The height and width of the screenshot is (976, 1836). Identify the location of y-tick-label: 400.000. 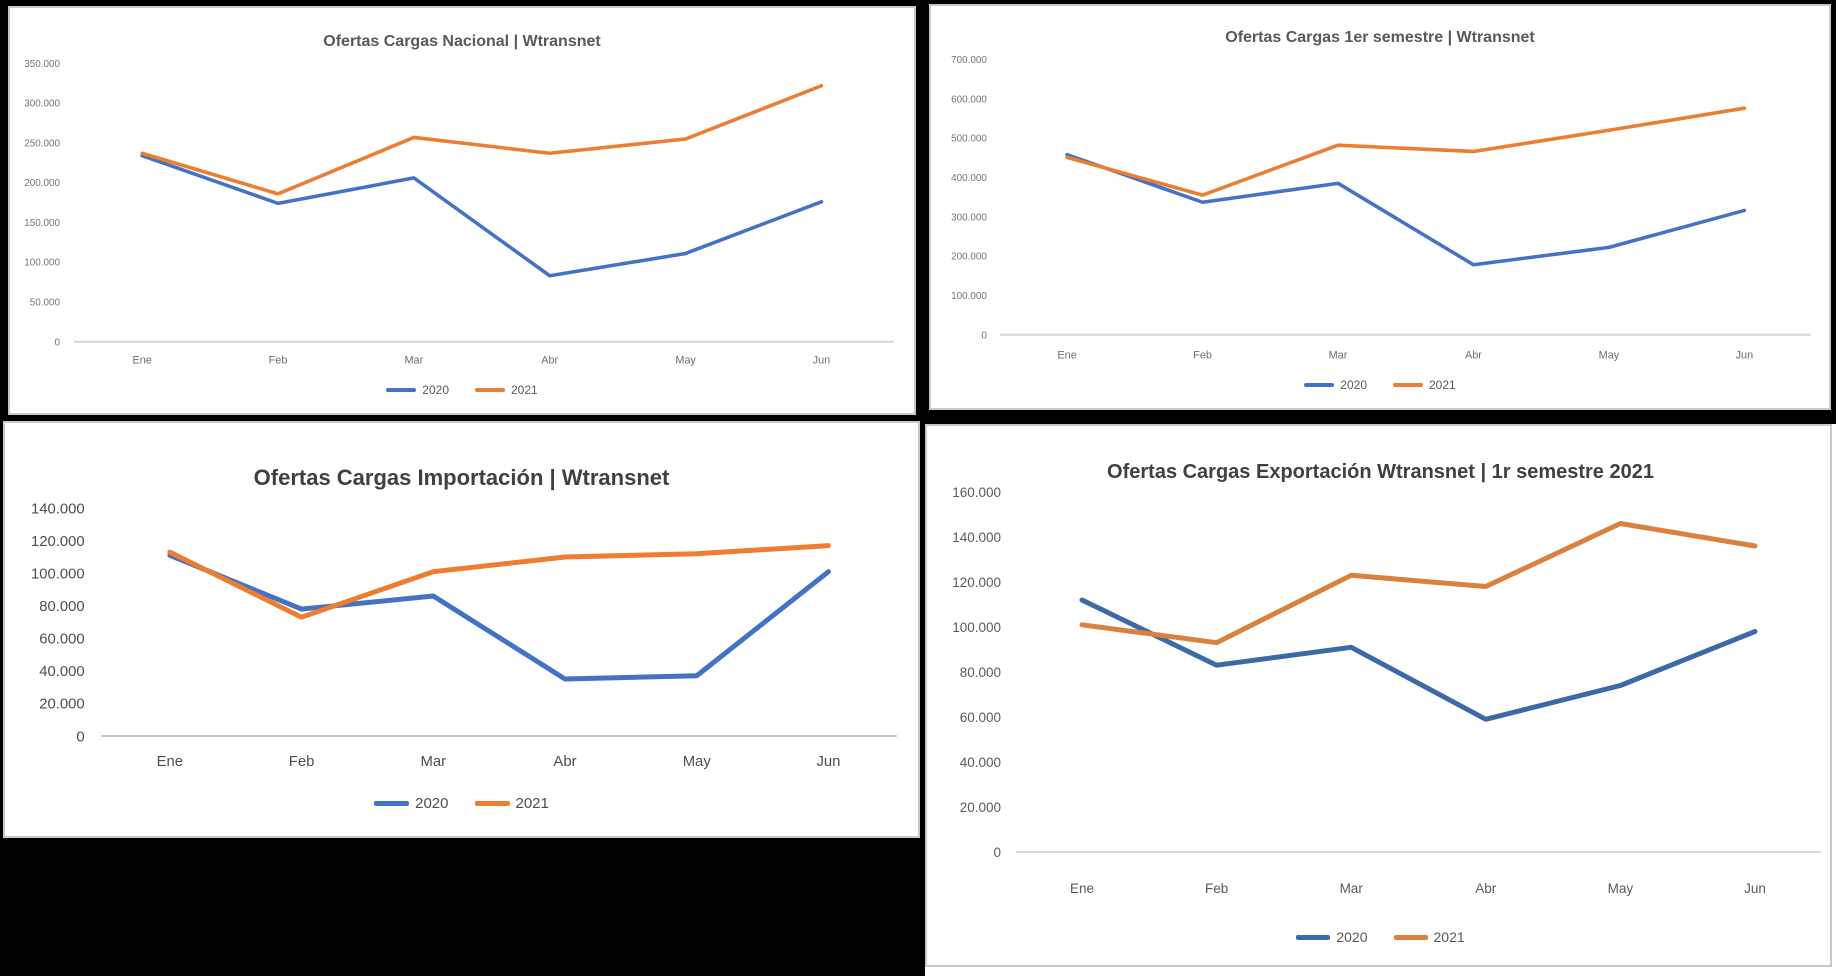
(969, 178).